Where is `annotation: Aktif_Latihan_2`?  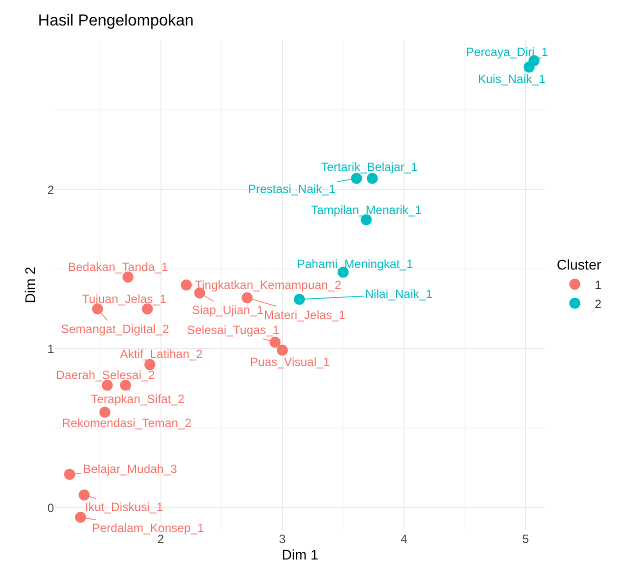 annotation: Aktif_Latihan_2 is located at coordinates (162, 354).